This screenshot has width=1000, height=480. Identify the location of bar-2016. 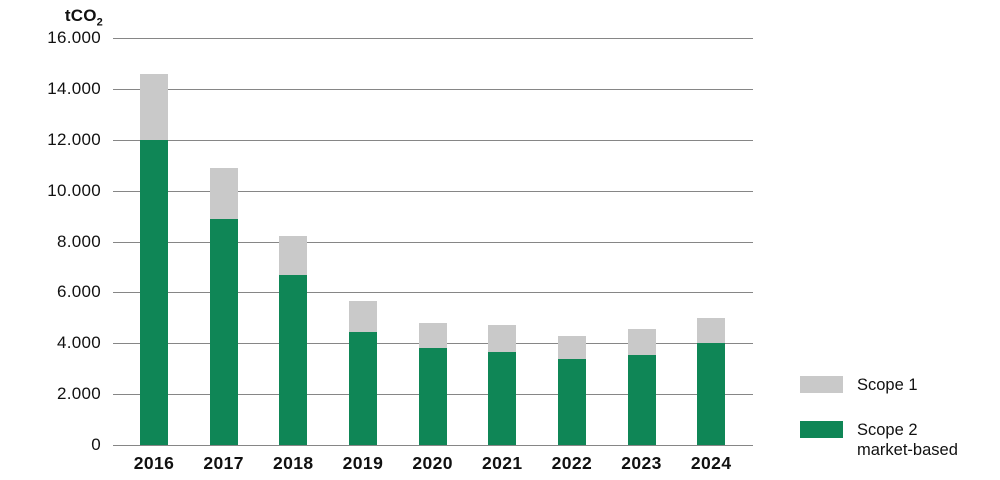
(154, 259).